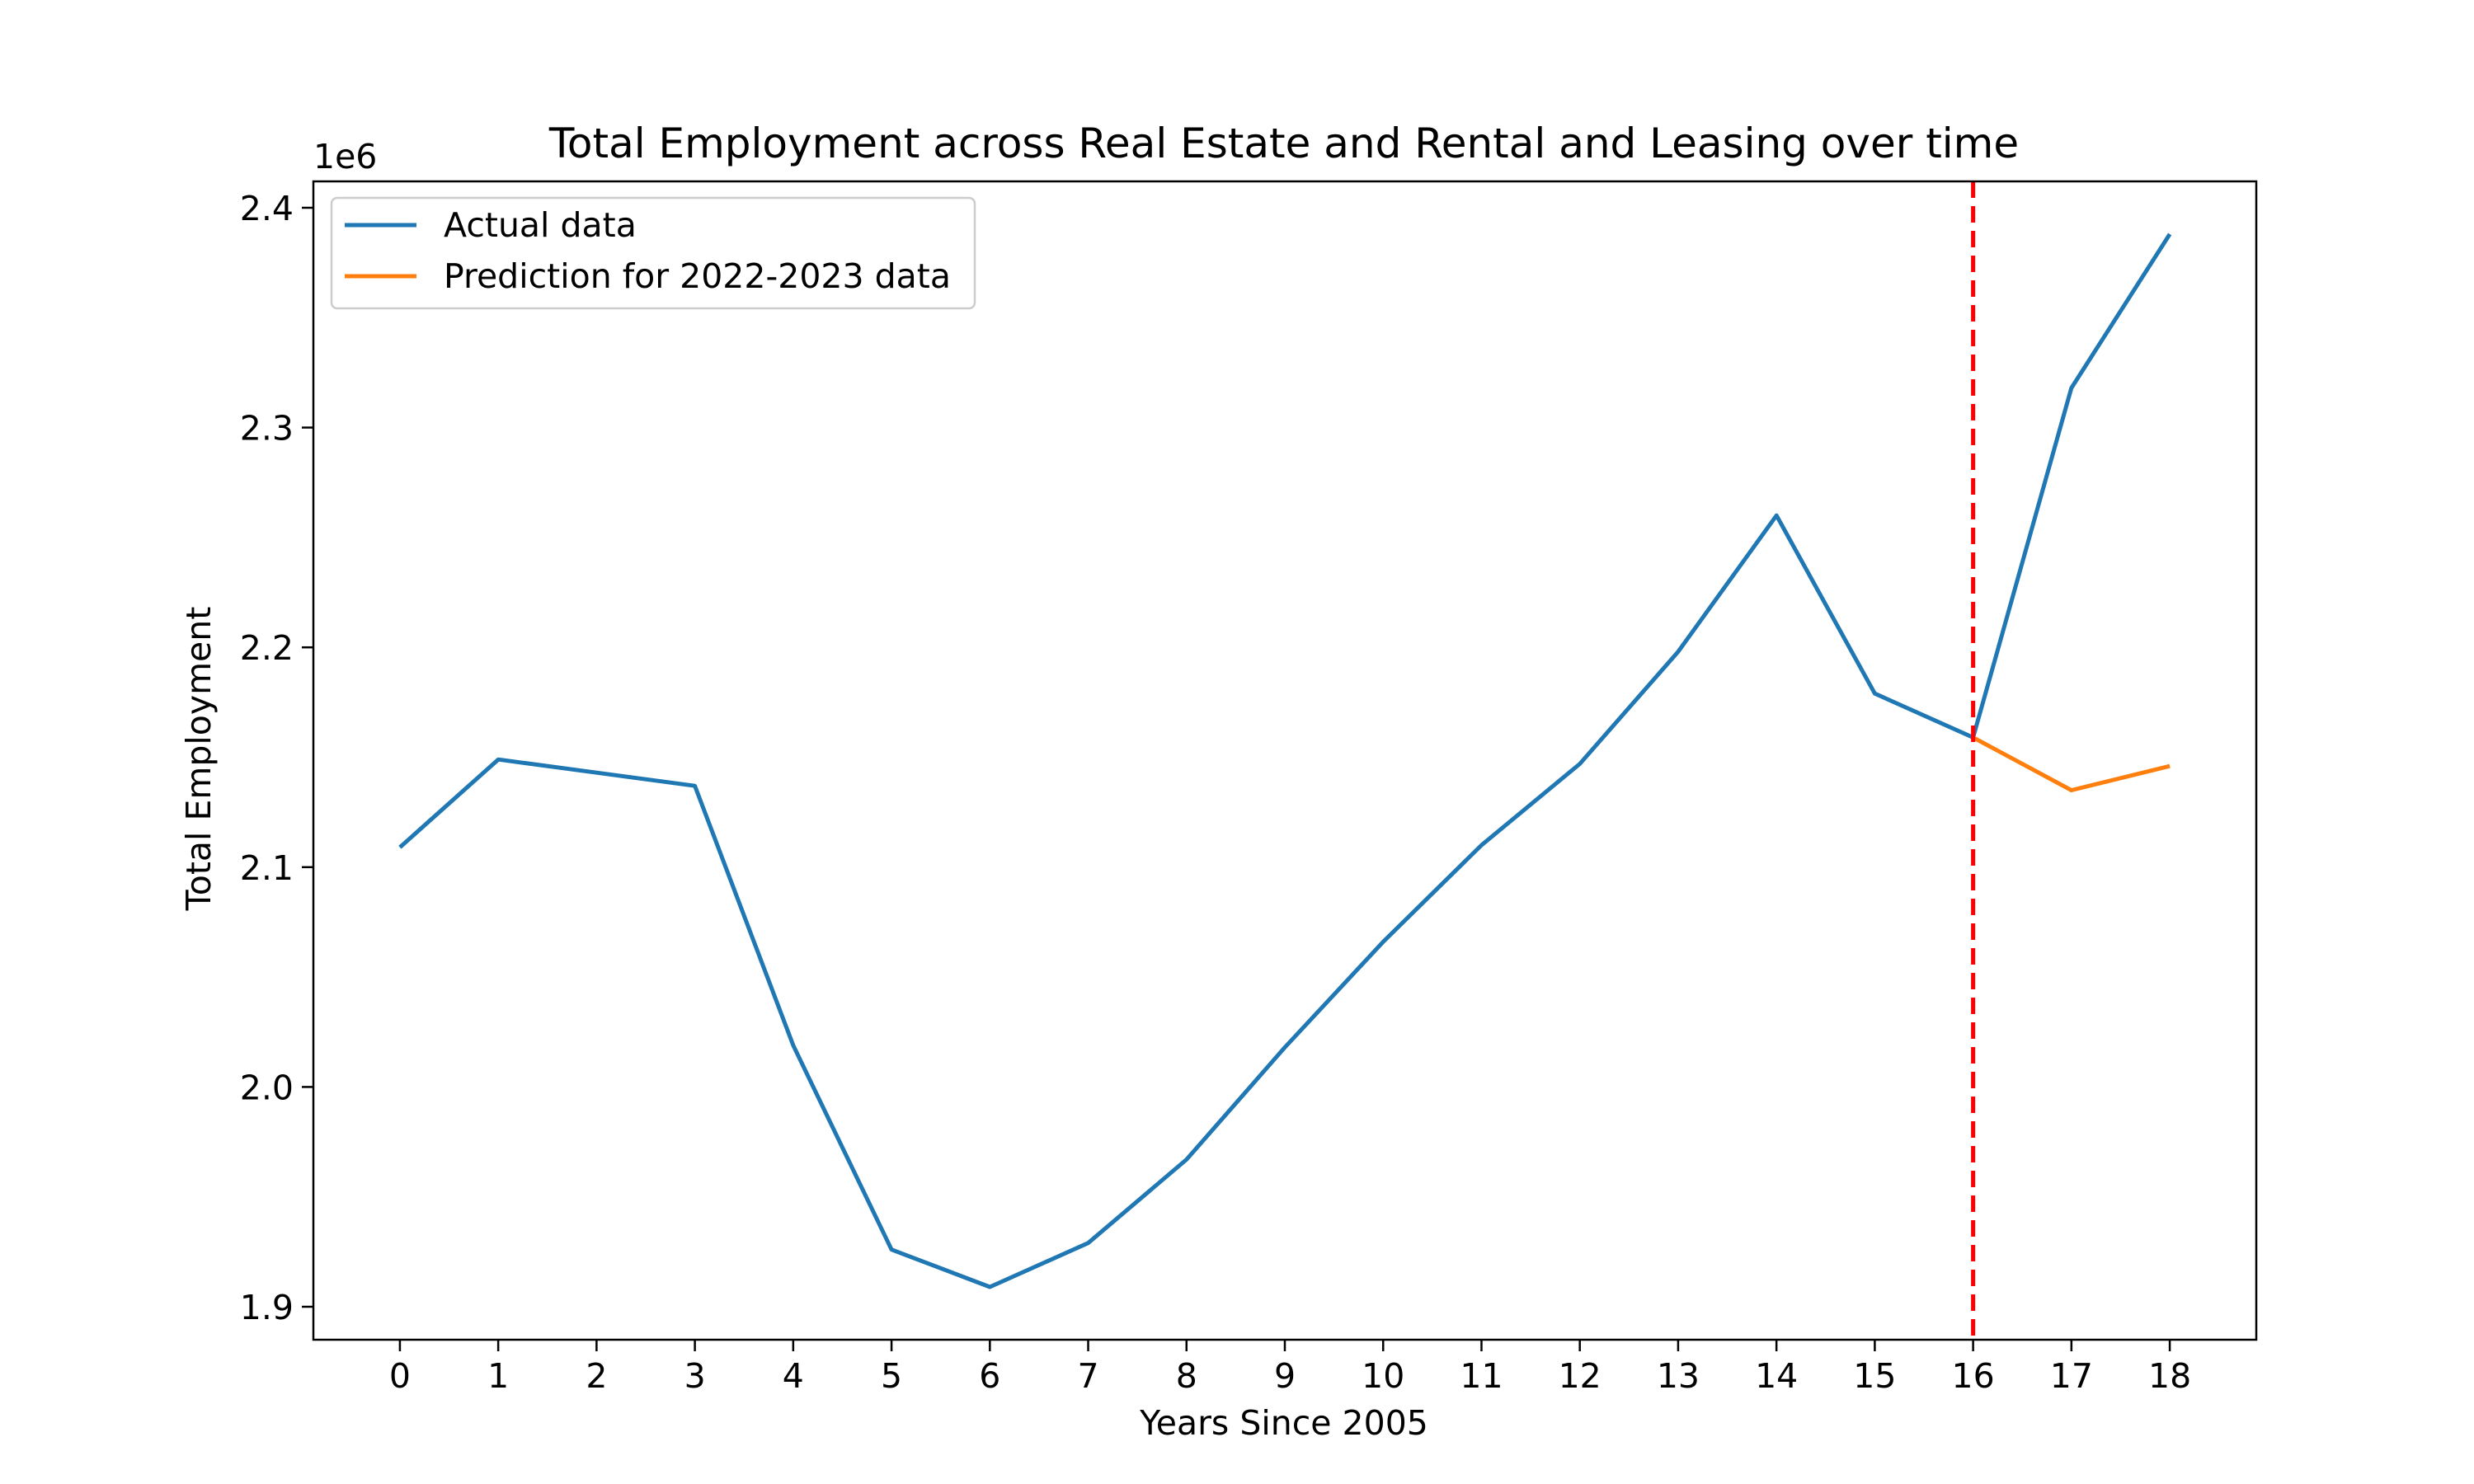 The width and height of the screenshot is (2474, 1484). What do you see at coordinates (1285, 1376) in the screenshot?
I see `x-tick-label: 9` at bounding box center [1285, 1376].